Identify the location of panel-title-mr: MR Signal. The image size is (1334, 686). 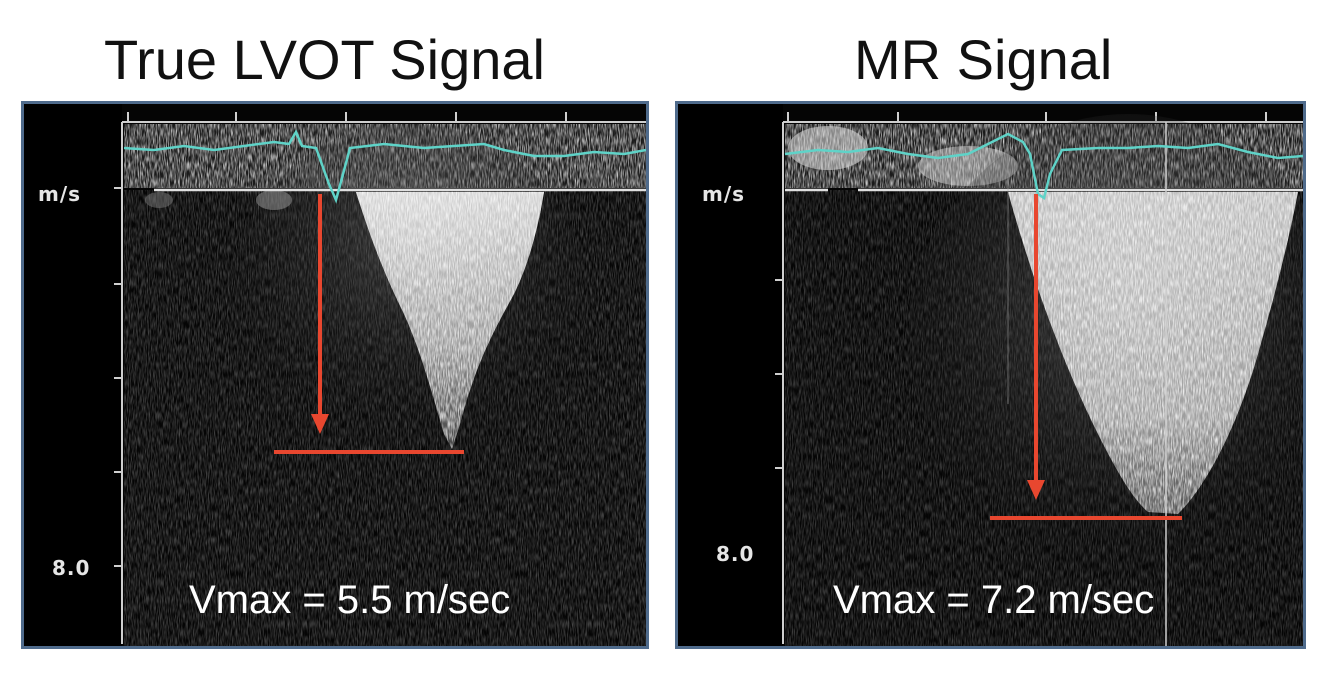
(983, 59).